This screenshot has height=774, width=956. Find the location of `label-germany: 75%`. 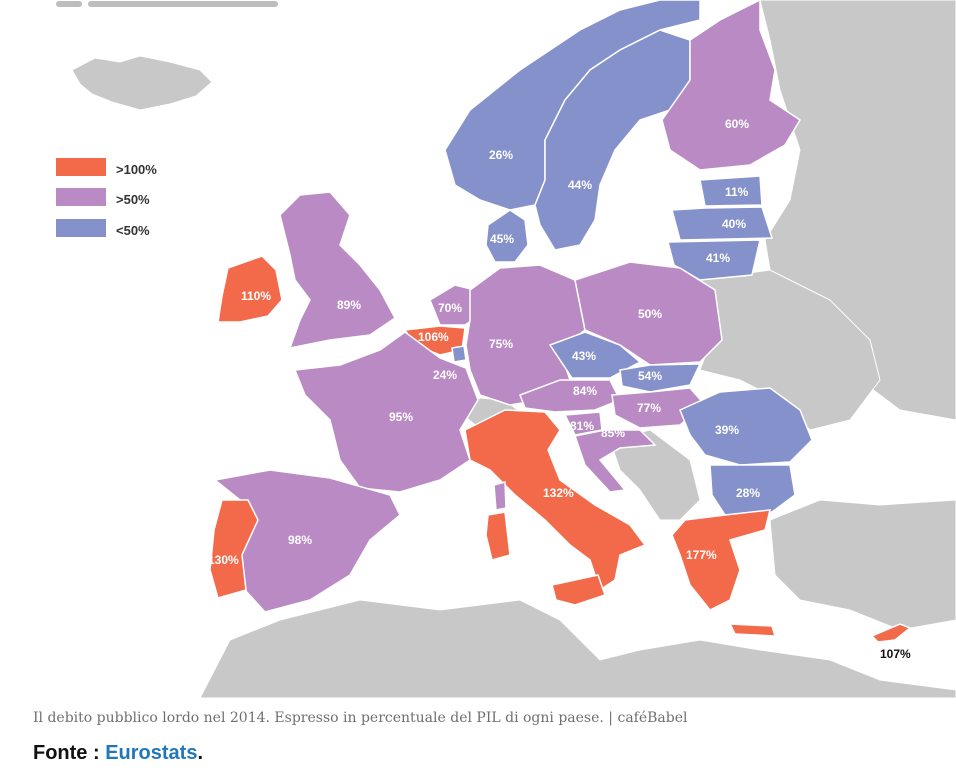

label-germany: 75% is located at coordinates (501, 344).